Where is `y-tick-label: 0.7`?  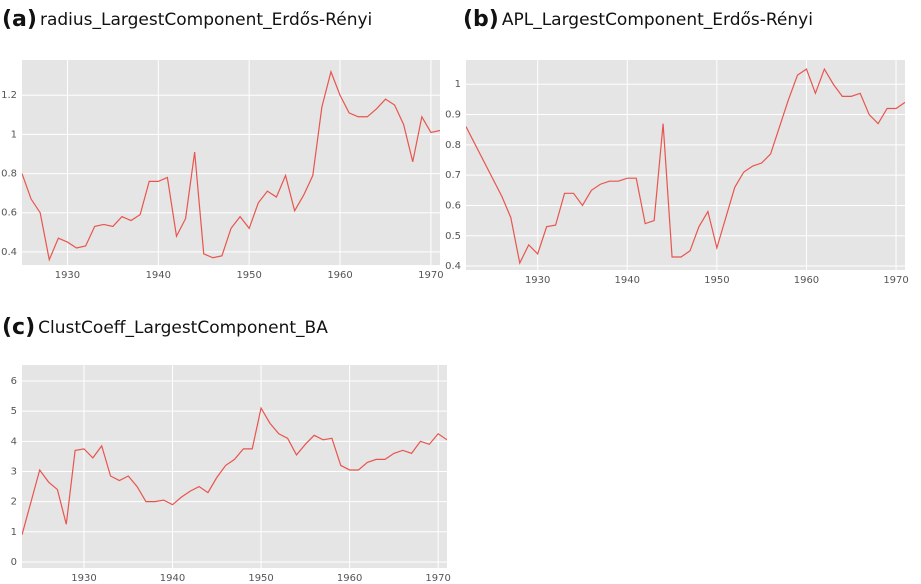
y-tick-label: 0.7 is located at coordinates (453, 175).